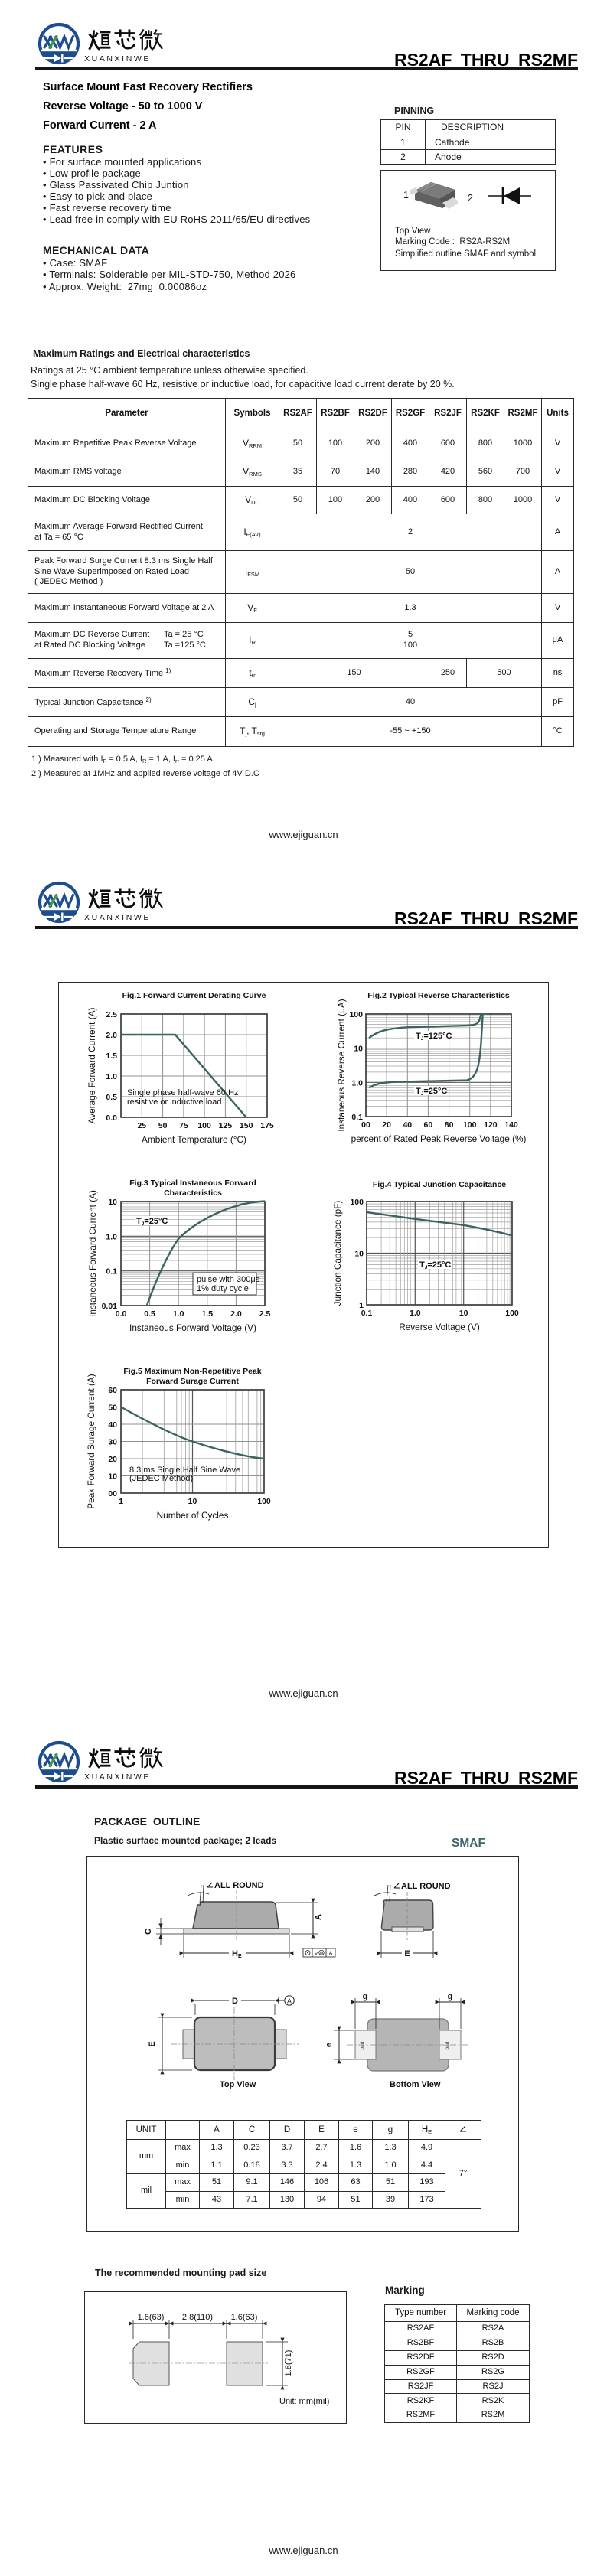 The image size is (607, 2576). I want to click on svg-text: Forward Surage Current, so click(193, 1381).